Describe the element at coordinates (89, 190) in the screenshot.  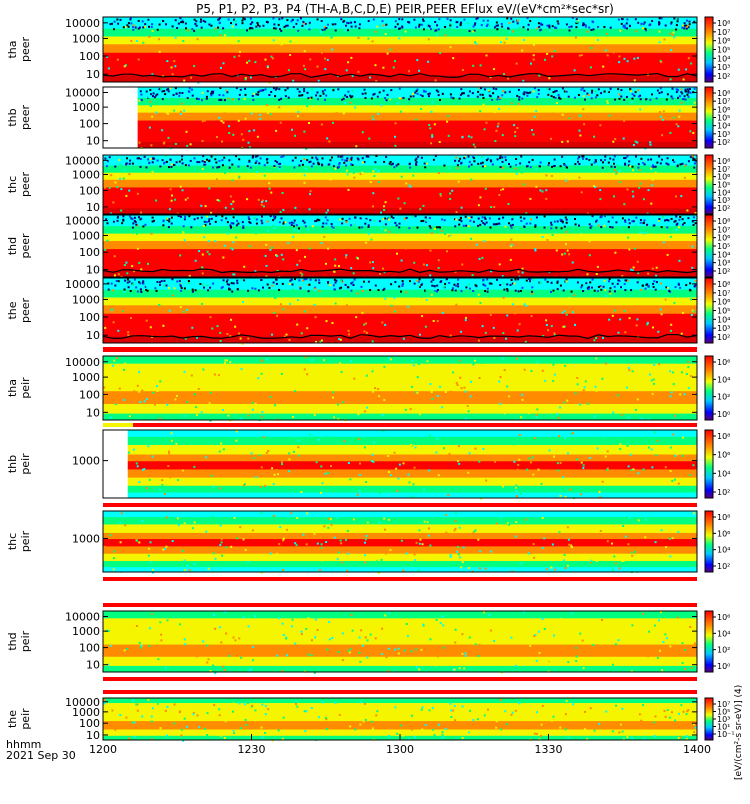
I see `y-tick-label: 100` at that location.